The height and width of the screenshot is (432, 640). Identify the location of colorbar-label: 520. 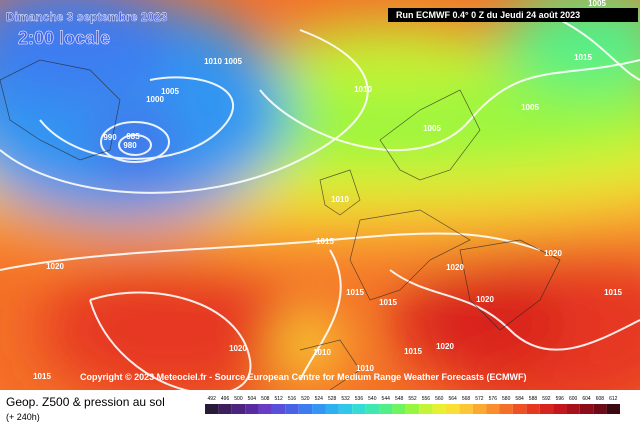
(305, 399).